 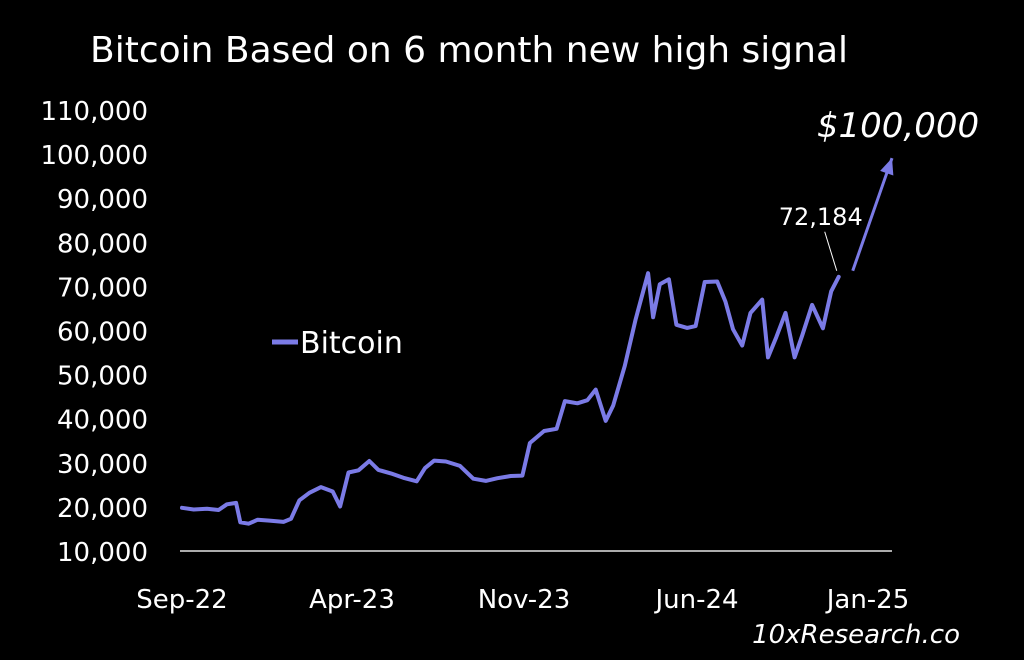 I want to click on y-tick-label: 40,000, so click(x=102, y=421).